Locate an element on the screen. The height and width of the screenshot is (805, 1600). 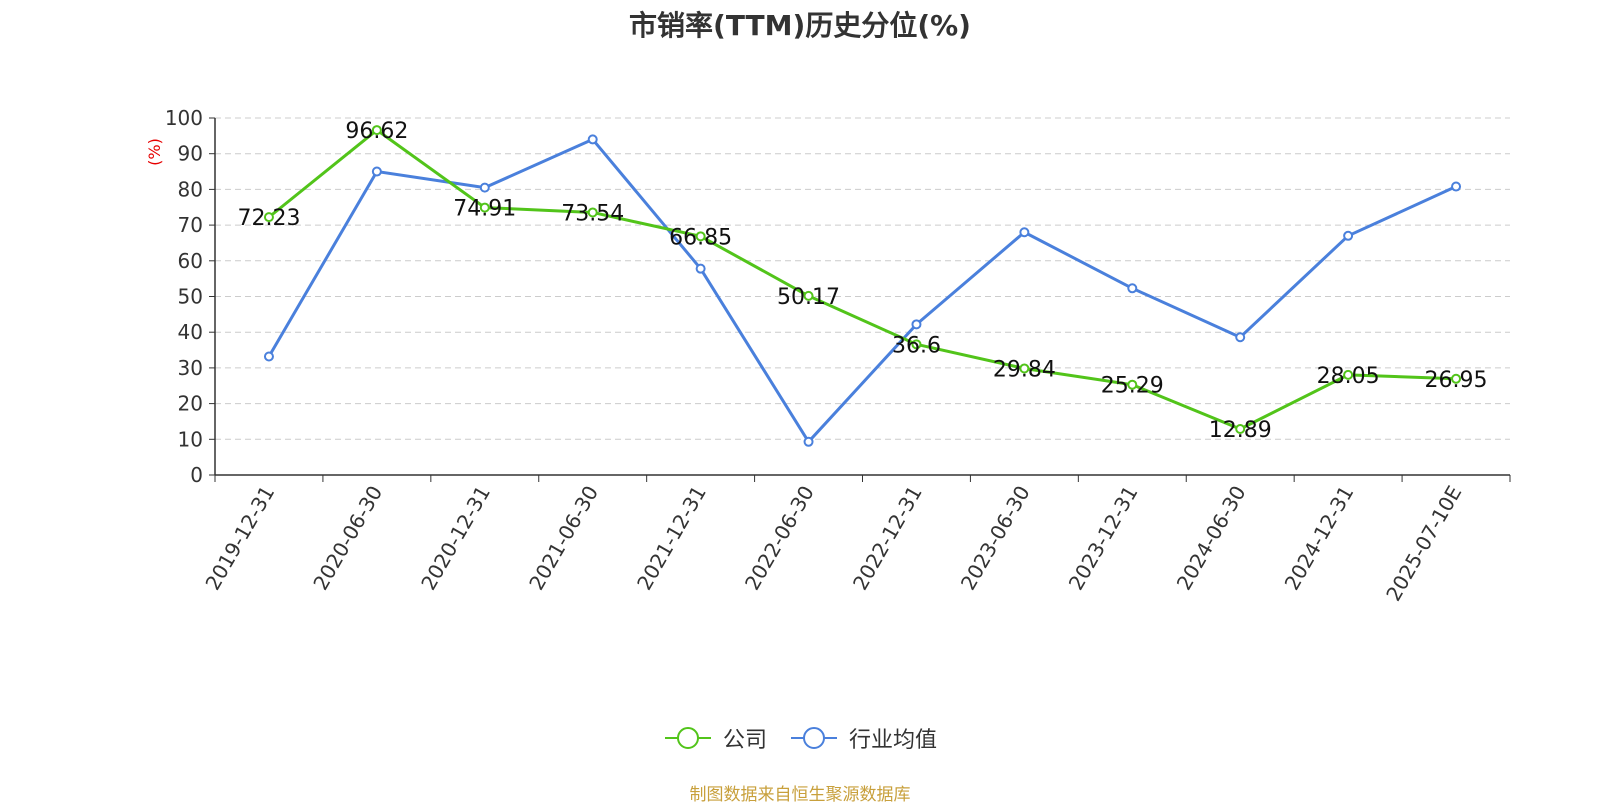
source-note: 制图数据来自恒生聚源数据库 is located at coordinates (800, 795).